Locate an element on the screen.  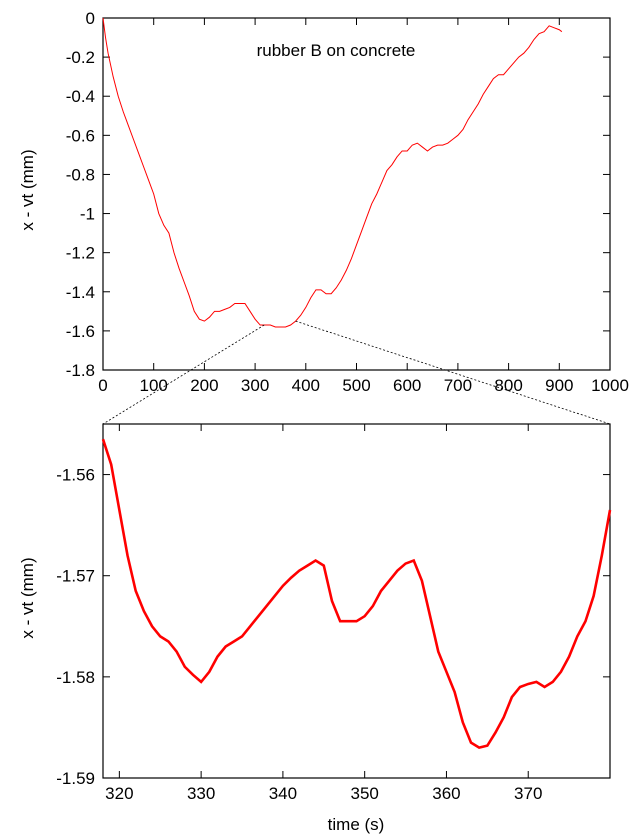
zoom-x-tick-labels: 320 330 340 350 360 370 is located at coordinates (323, 793).